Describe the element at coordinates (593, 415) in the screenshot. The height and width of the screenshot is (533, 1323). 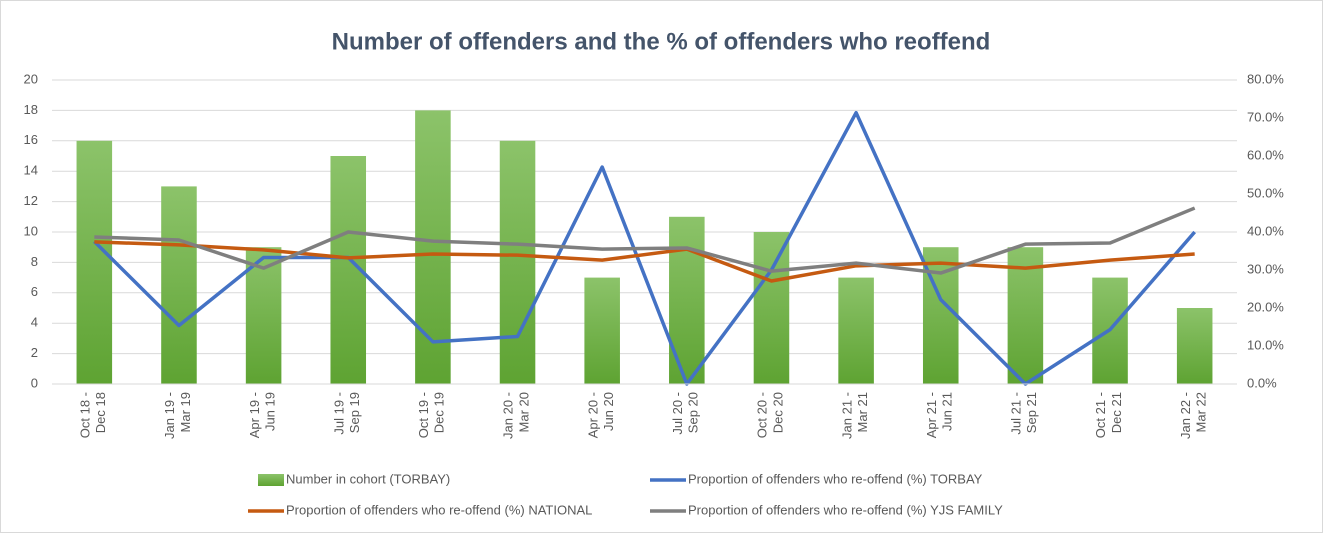
I see `x-tick-line: Apr 20 -` at that location.